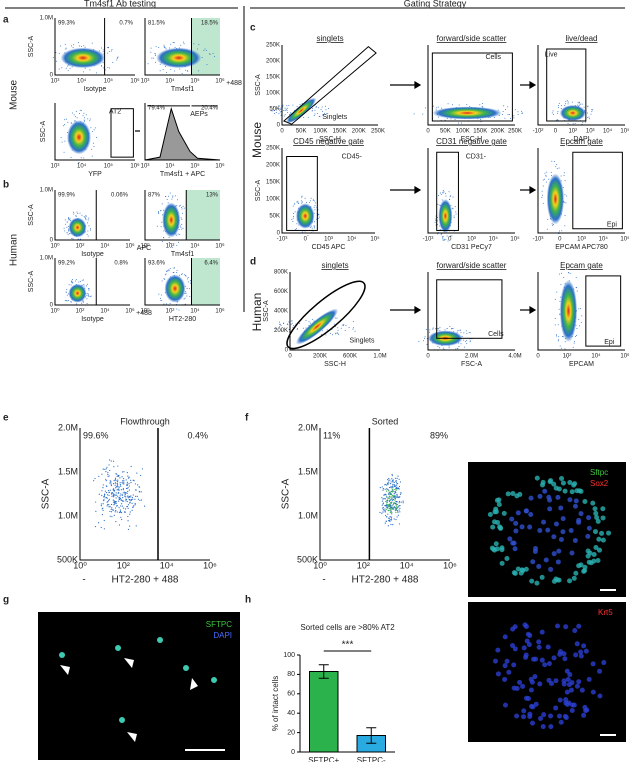 This screenshot has width=629, height=762. What do you see at coordinates (334, 265) in the screenshot?
I see `plot-title: singlets` at bounding box center [334, 265].